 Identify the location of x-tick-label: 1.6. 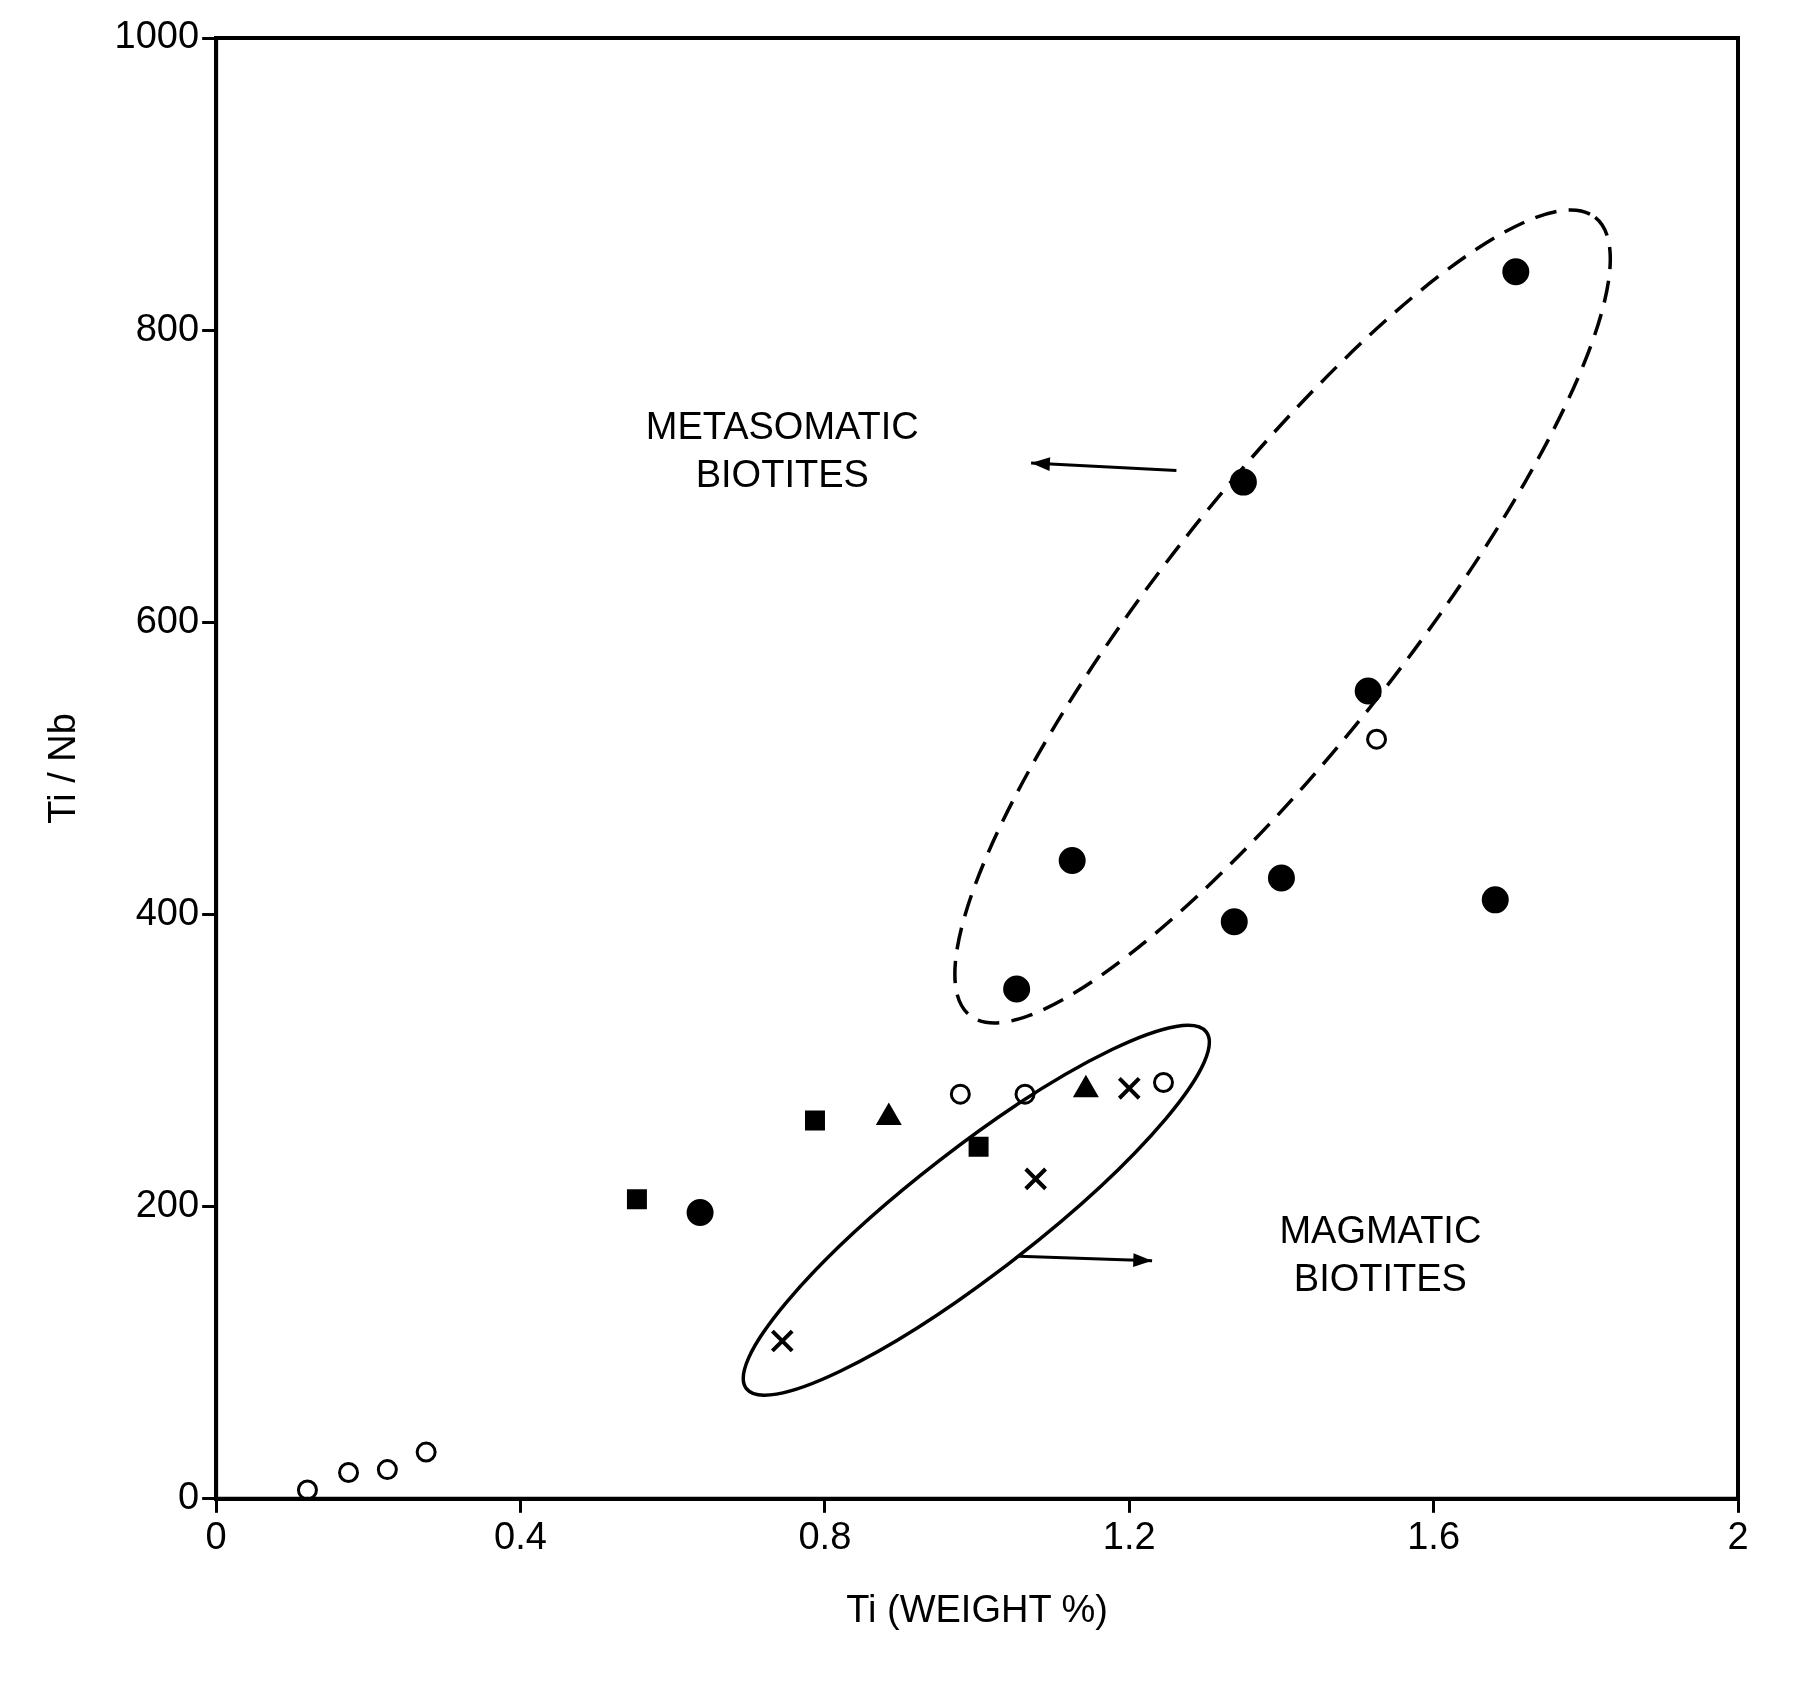
(1434, 1536).